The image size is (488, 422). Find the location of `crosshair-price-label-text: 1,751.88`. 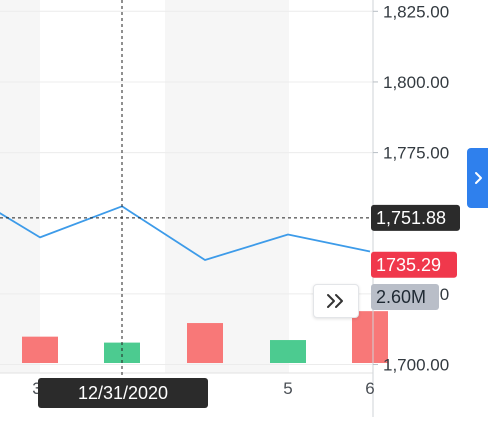

crosshair-price-label-text: 1,751.88 is located at coordinates (411, 218).